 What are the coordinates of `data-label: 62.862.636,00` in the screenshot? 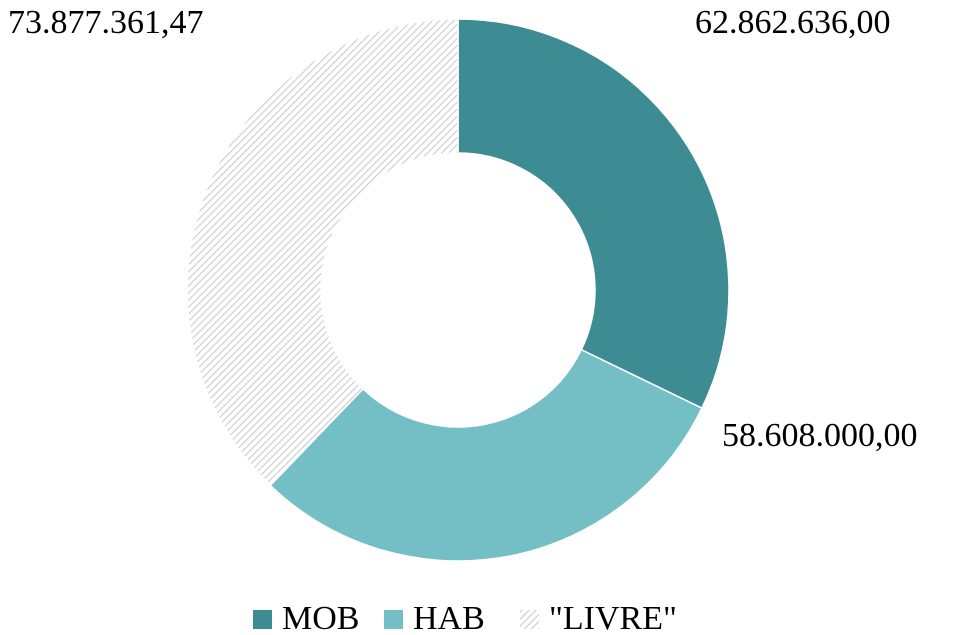 It's located at (793, 22).